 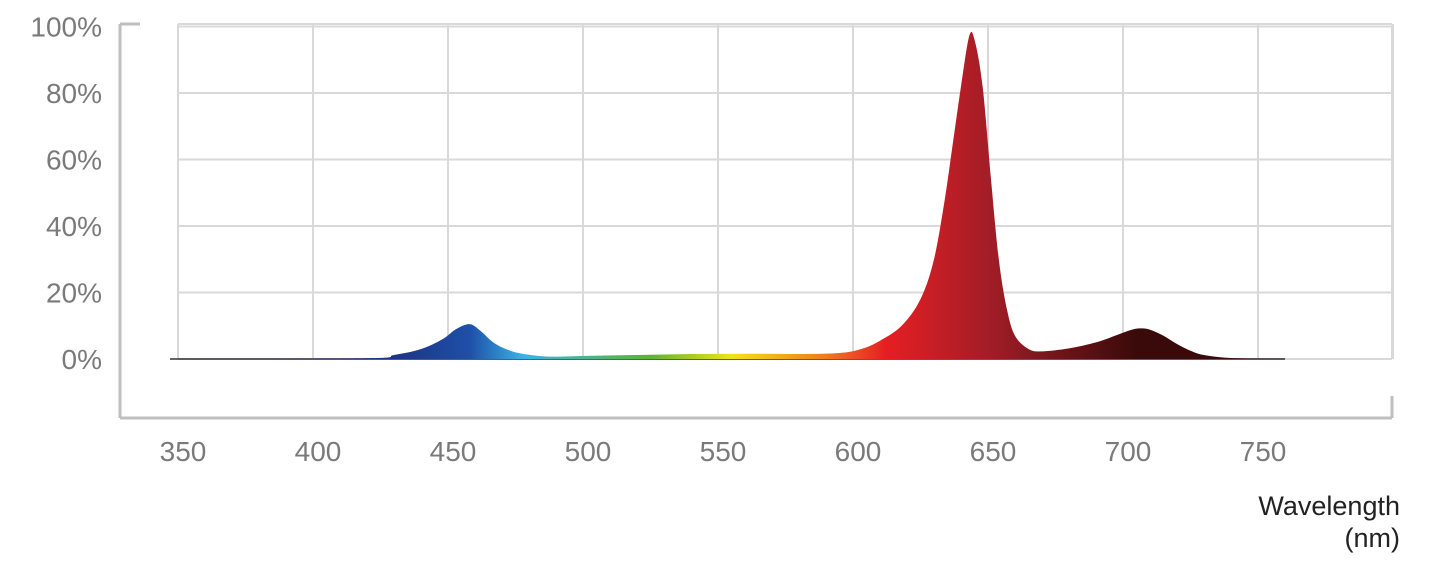 What do you see at coordinates (74, 226) in the screenshot?
I see `y-tick-label: 40%` at bounding box center [74, 226].